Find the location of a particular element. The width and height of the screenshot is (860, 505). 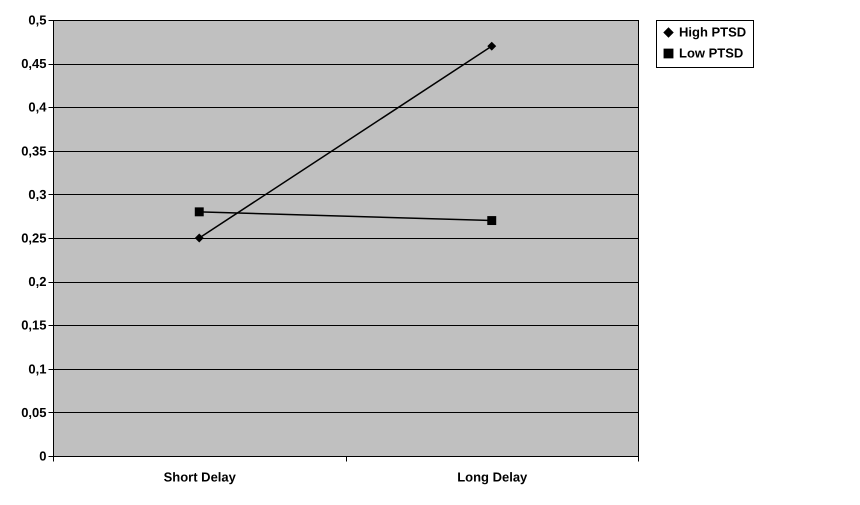

legend-label: High PTSD is located at coordinates (712, 32).